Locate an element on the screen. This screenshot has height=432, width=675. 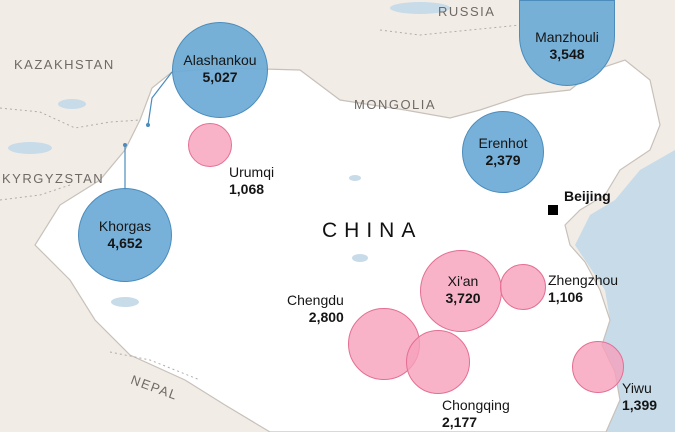
chengdu-label: Chengdu 2,800 is located at coordinates (315, 309).